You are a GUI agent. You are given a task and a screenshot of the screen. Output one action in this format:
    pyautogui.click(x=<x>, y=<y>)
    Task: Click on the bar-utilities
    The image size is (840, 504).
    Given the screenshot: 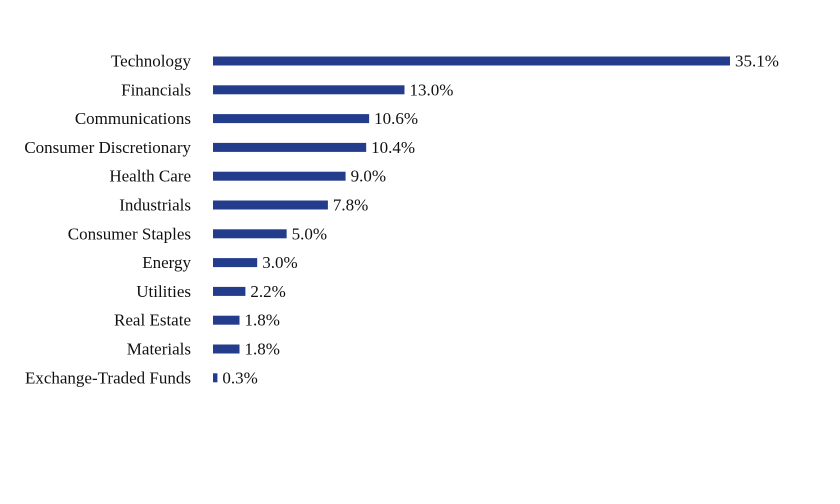 What is the action you would take?
    pyautogui.click(x=229, y=291)
    